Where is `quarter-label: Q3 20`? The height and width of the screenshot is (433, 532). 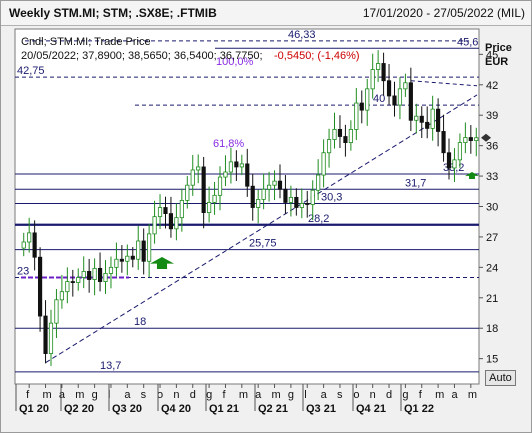
quarter-label: Q3 20 is located at coordinates (127, 409).